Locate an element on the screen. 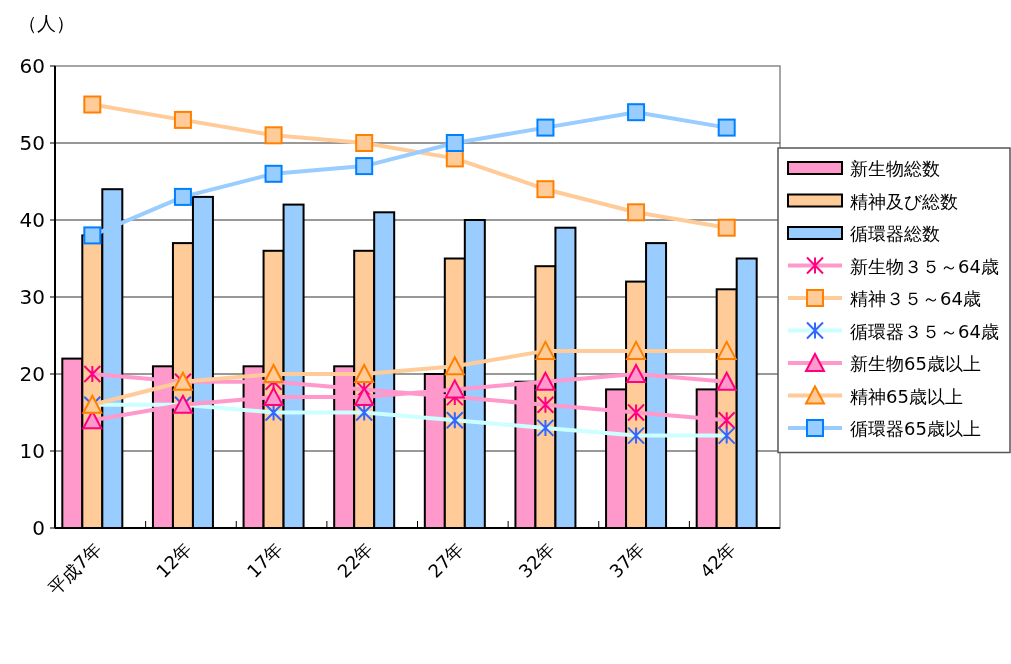 The width and height of the screenshot is (1011, 664). y-axis-title: （人） is located at coordinates (46, 23).